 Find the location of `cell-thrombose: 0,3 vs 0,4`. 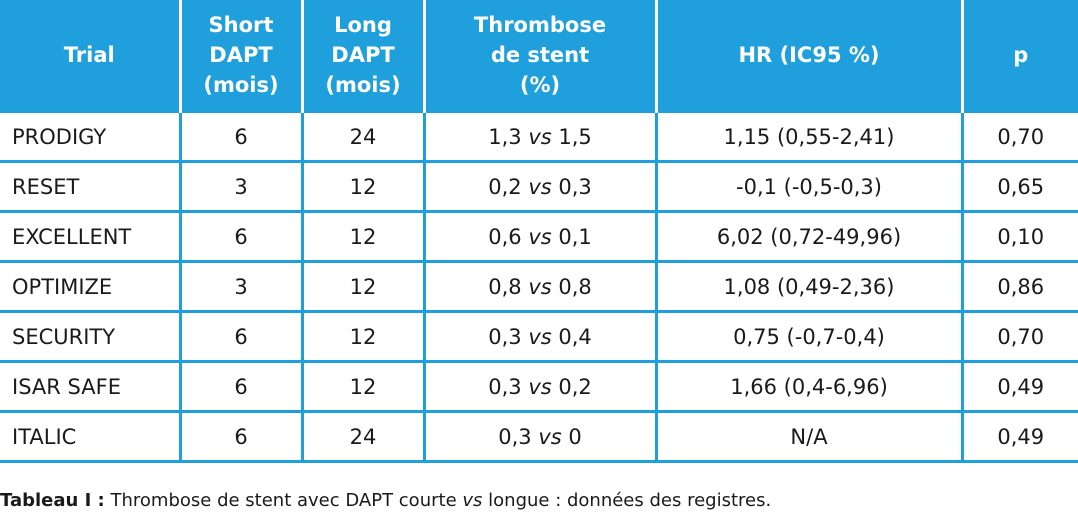

cell-thrombose: 0,3 vs 0,4 is located at coordinates (539, 337).